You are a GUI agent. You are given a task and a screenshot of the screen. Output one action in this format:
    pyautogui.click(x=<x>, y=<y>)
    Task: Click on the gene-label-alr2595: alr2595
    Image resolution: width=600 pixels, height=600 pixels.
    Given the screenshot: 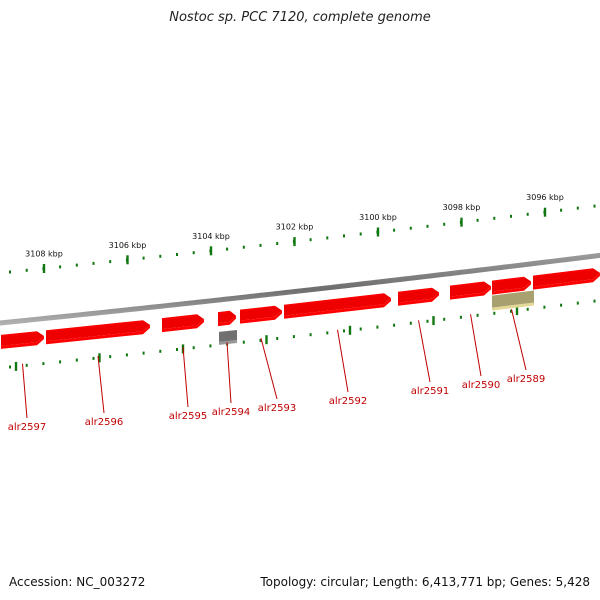 What is the action you would take?
    pyautogui.click(x=188, y=416)
    